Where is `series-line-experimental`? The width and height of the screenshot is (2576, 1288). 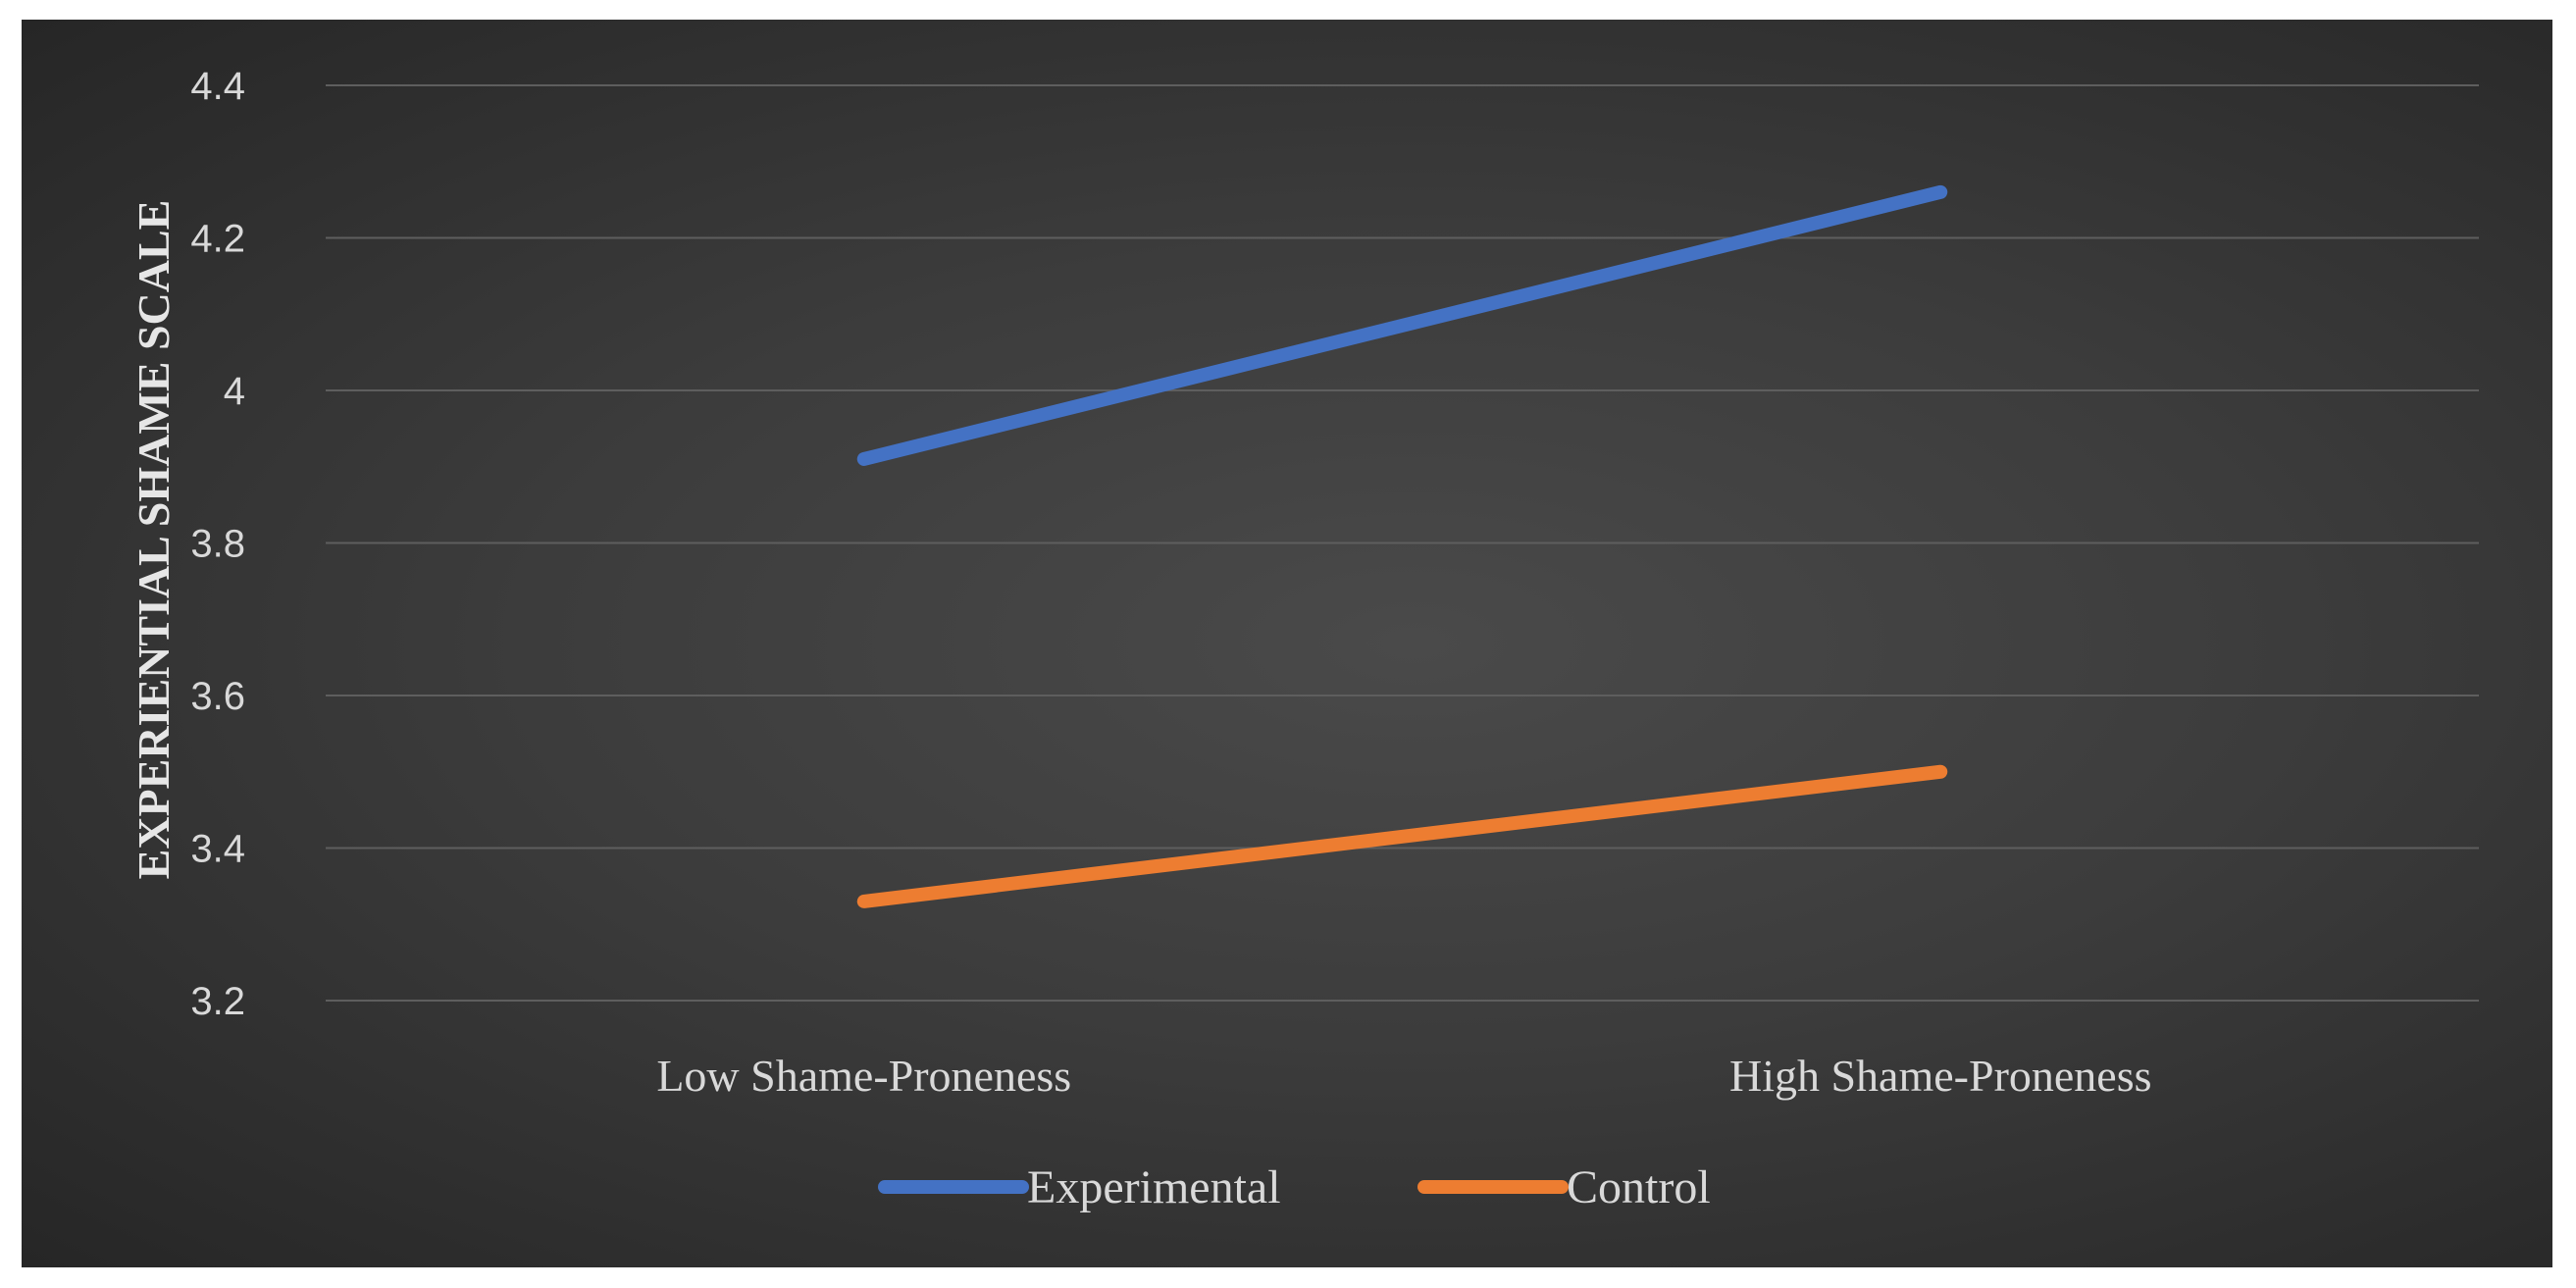 series-line-experimental is located at coordinates (1402, 325).